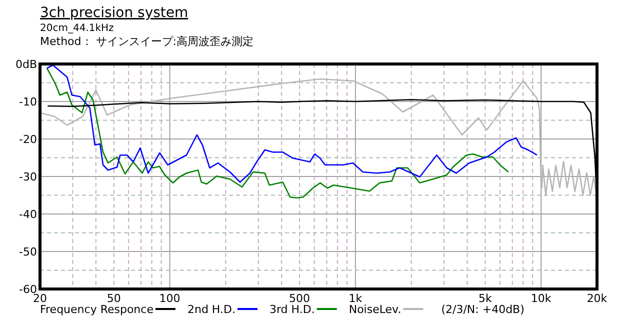  I want to click on y-tick-label: 0dB, so click(26, 64).